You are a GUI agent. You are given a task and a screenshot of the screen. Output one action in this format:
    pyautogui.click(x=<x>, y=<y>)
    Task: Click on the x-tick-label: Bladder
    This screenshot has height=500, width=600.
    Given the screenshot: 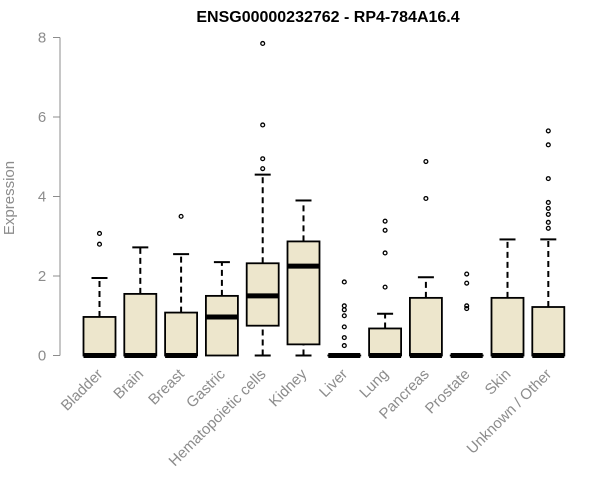 What is the action you would take?
    pyautogui.click(x=82, y=390)
    